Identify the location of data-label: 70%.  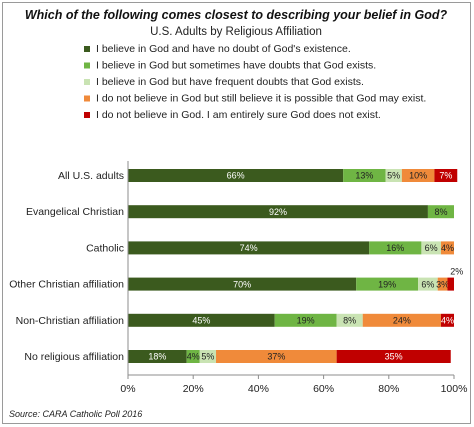
(242, 284).